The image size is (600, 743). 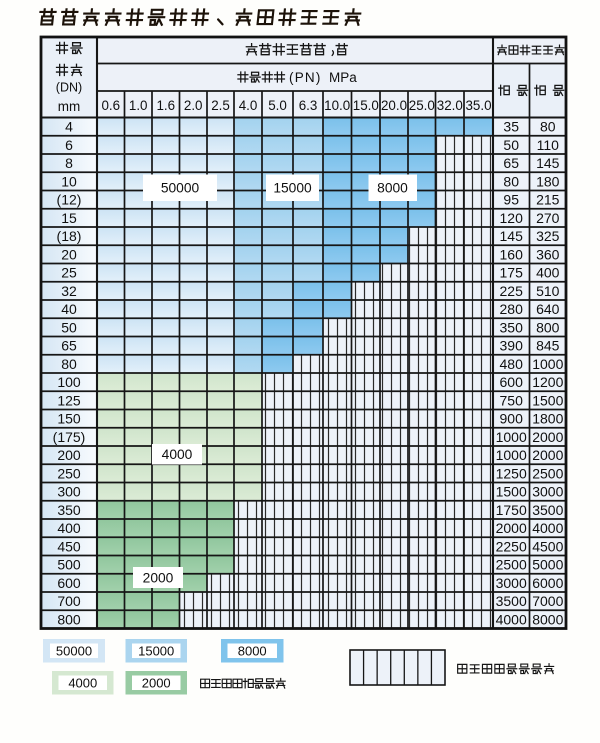 I want to click on svg-text: 175, so click(x=512, y=273).